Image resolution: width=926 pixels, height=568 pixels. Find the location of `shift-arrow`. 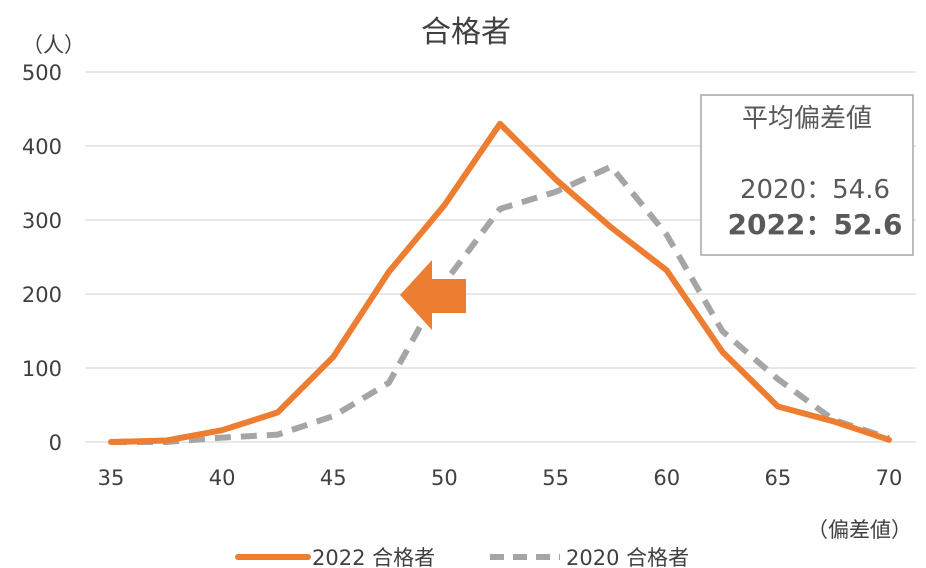

shift-arrow is located at coordinates (433, 295).